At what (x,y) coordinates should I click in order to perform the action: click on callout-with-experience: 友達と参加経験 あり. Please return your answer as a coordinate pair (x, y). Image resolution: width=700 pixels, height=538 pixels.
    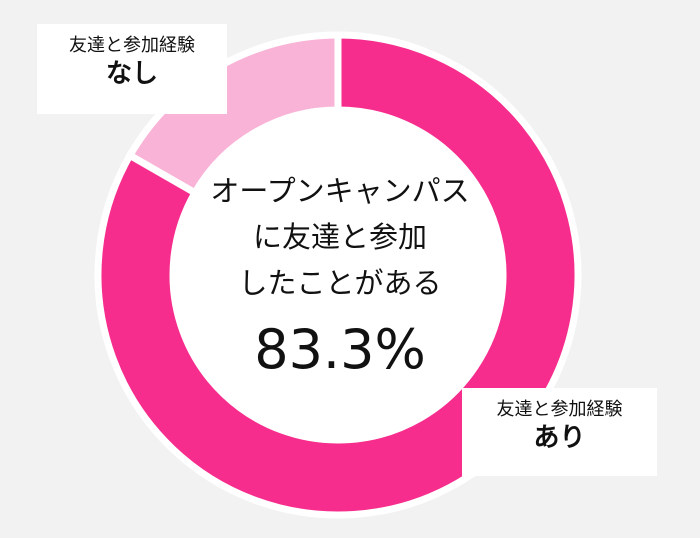
    Looking at the image, I should click on (559, 432).